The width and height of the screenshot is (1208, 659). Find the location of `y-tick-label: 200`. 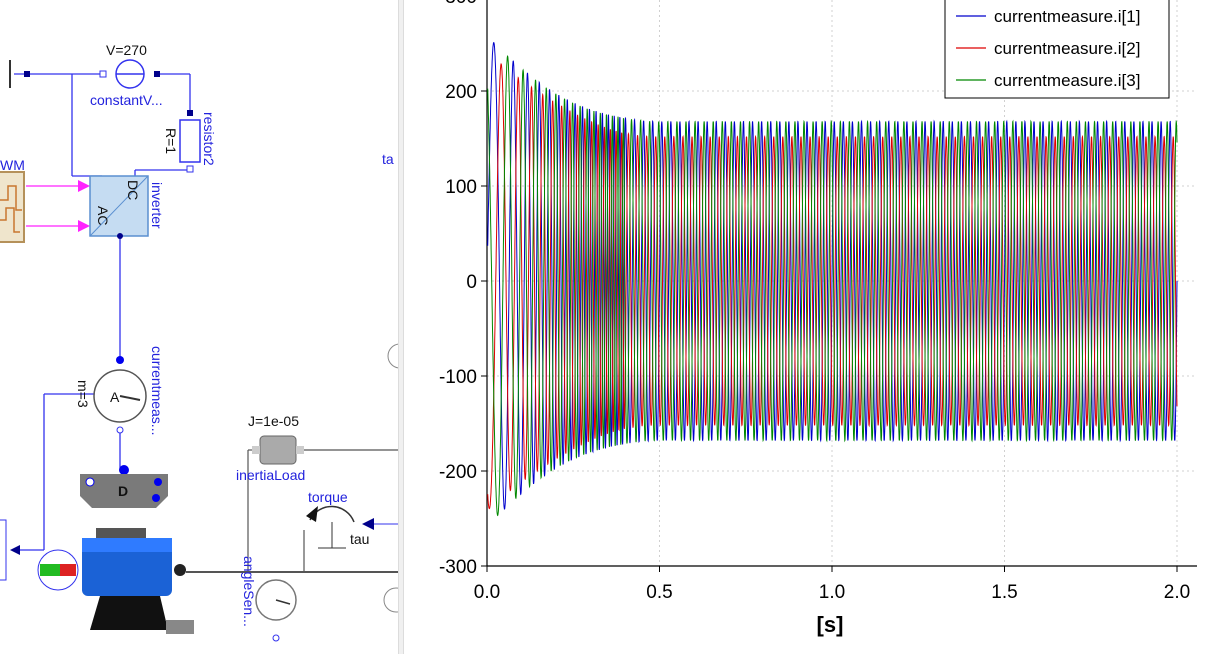

y-tick-label: 200 is located at coordinates (461, 92).